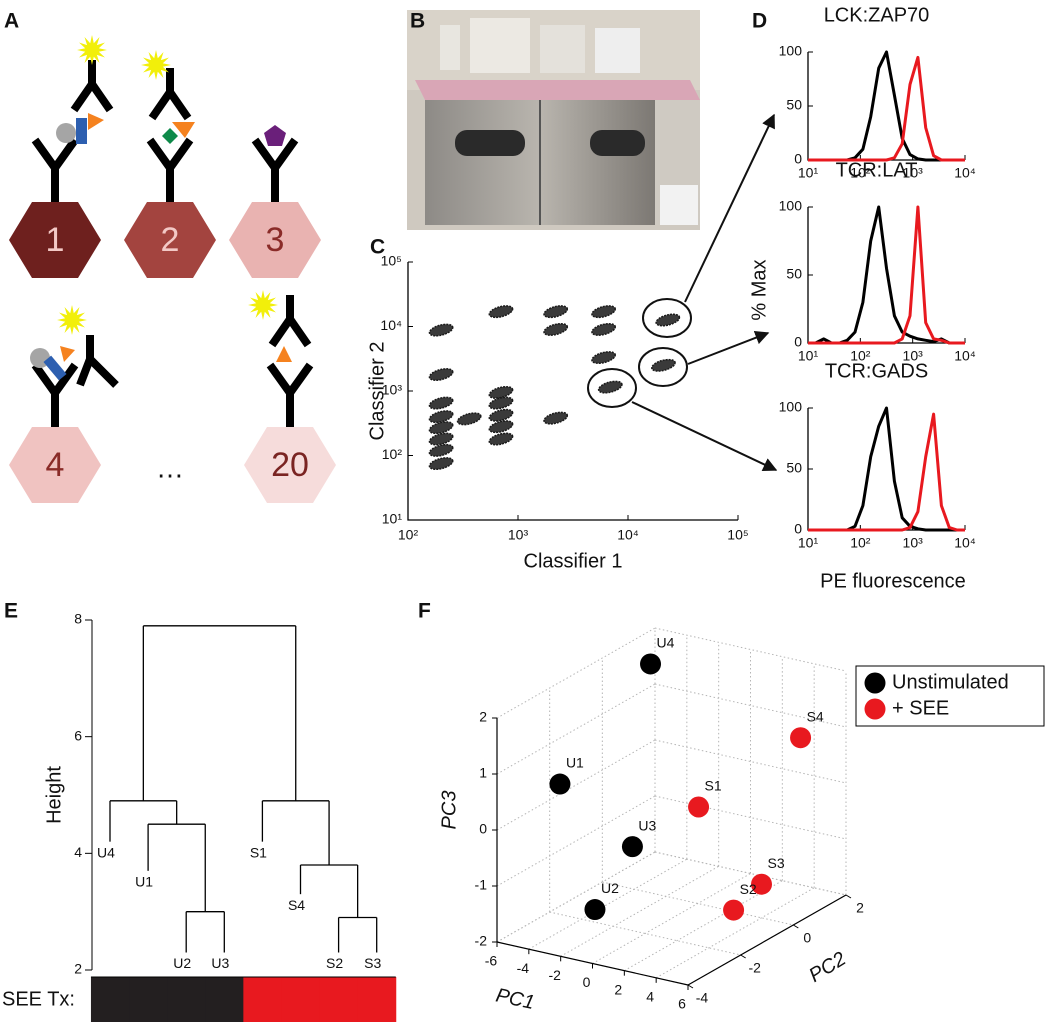  Describe the element at coordinates (950, 682) in the screenshot. I see `legend-label: Unstimulated` at that location.